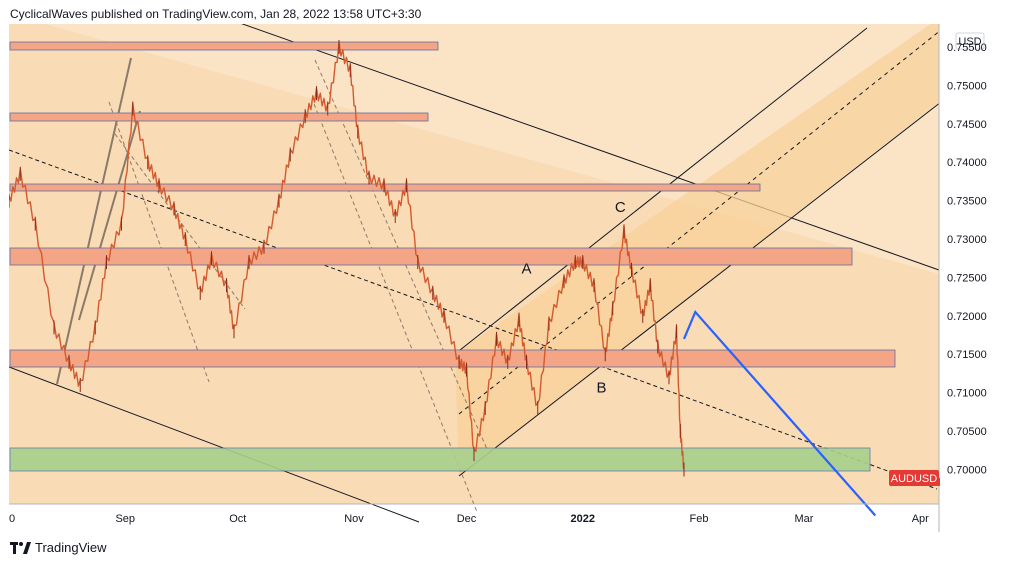 The width and height of the screenshot is (1009, 568). Describe the element at coordinates (967, 432) in the screenshot. I see `price-tick-label: 0.70500` at that location.